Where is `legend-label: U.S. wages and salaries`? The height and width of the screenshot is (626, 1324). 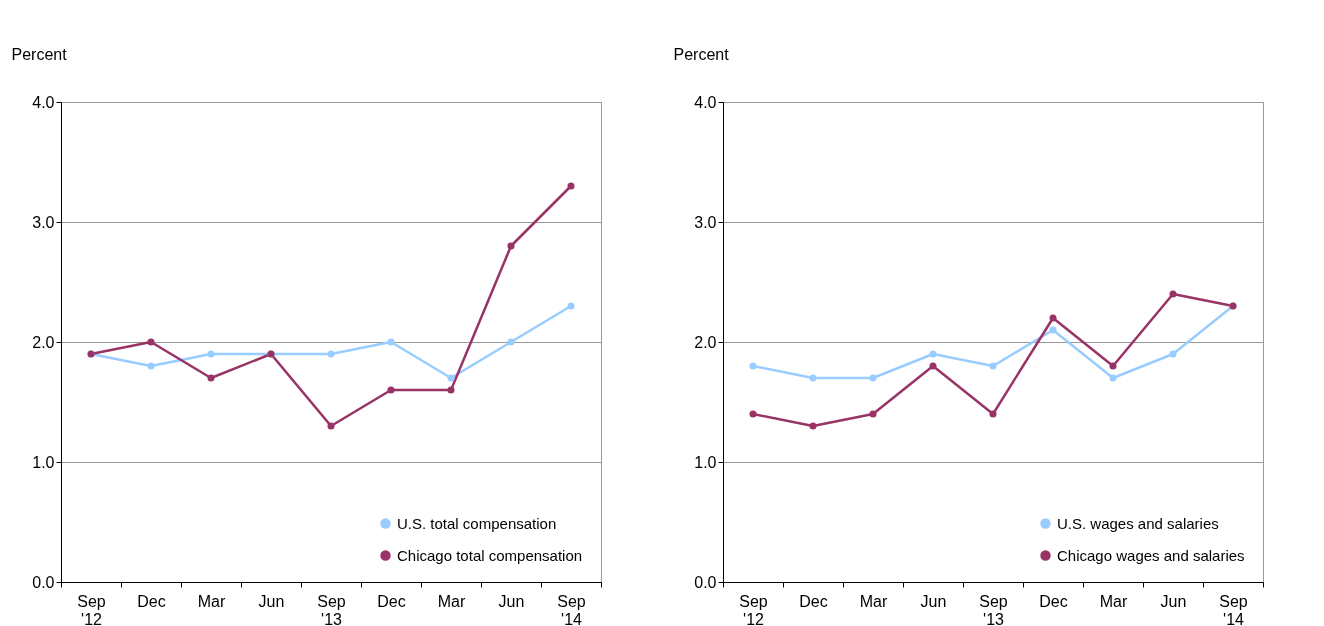
legend-label: U.S. wages and salaries is located at coordinates (1138, 523).